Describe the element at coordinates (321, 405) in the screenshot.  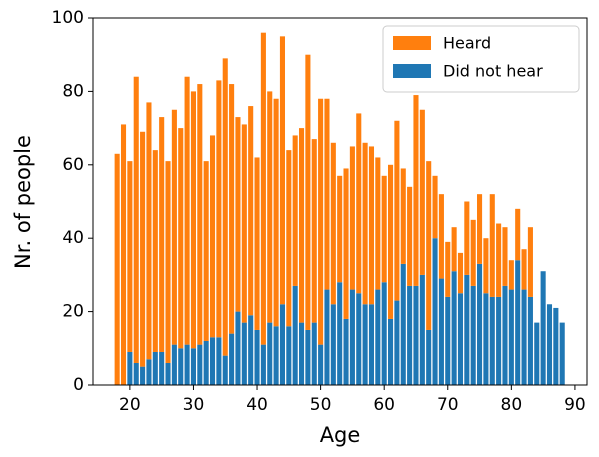
I see `x-tick-label: 50` at that location.